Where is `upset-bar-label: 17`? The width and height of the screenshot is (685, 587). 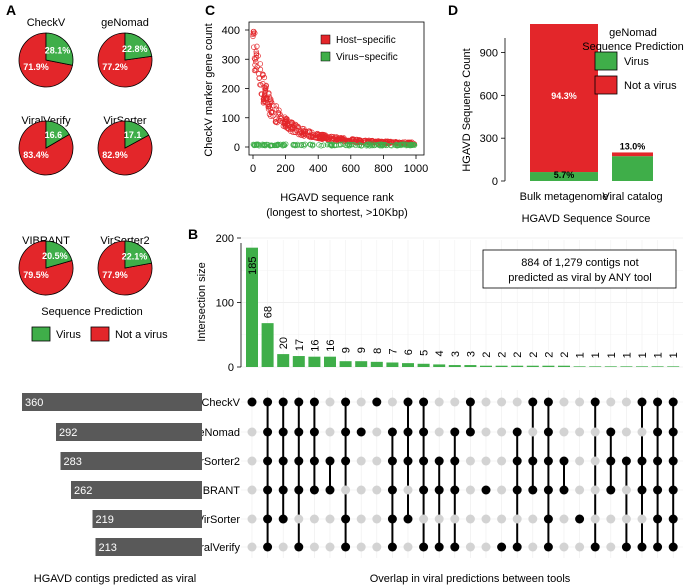
upset-bar-label: 17 is located at coordinates (300, 345).